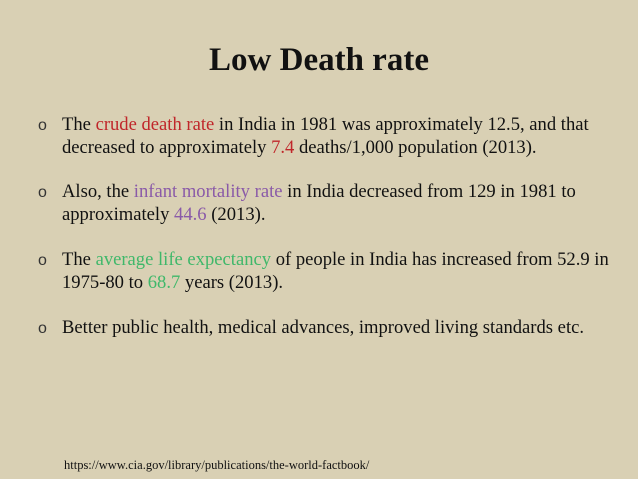 This screenshot has height=479, width=638. What do you see at coordinates (236, 214) in the screenshot?
I see `bullet-text: (2013).` at bounding box center [236, 214].